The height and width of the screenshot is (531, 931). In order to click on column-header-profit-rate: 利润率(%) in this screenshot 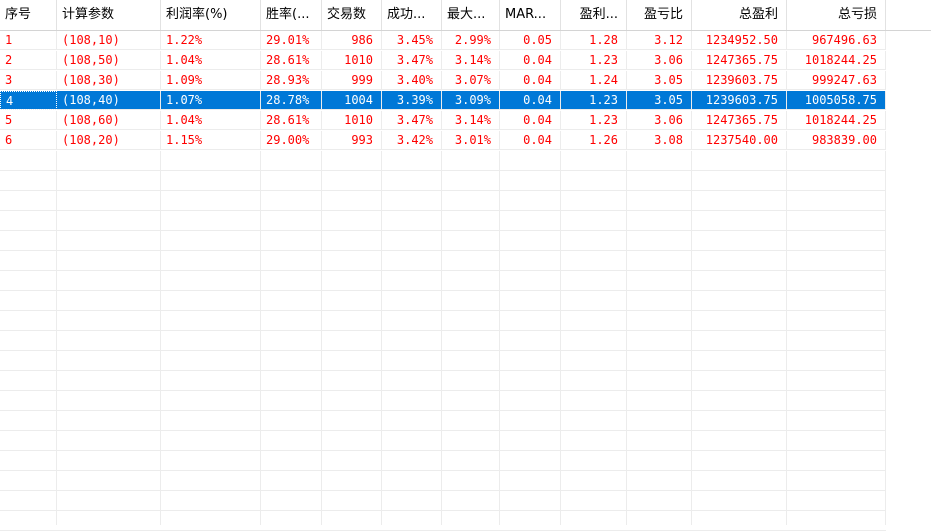, I will do `click(211, 15)`.